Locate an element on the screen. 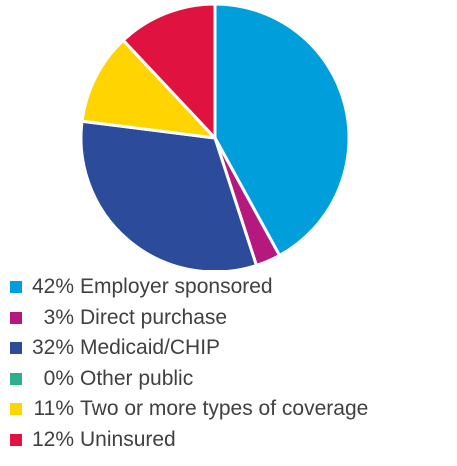  legend-label: Two or more types of coverage is located at coordinates (224, 409).